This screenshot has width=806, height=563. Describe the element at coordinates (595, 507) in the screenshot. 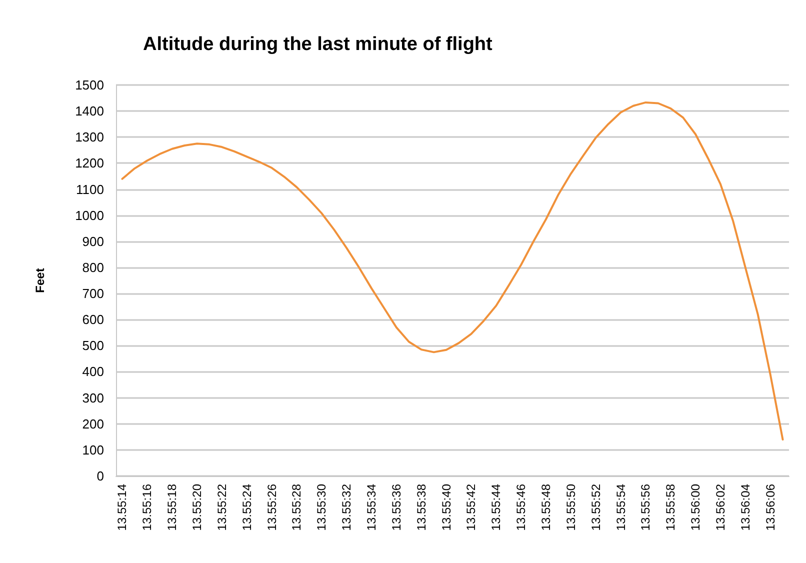

I see `x-tick-label: 13.55:52` at that location.